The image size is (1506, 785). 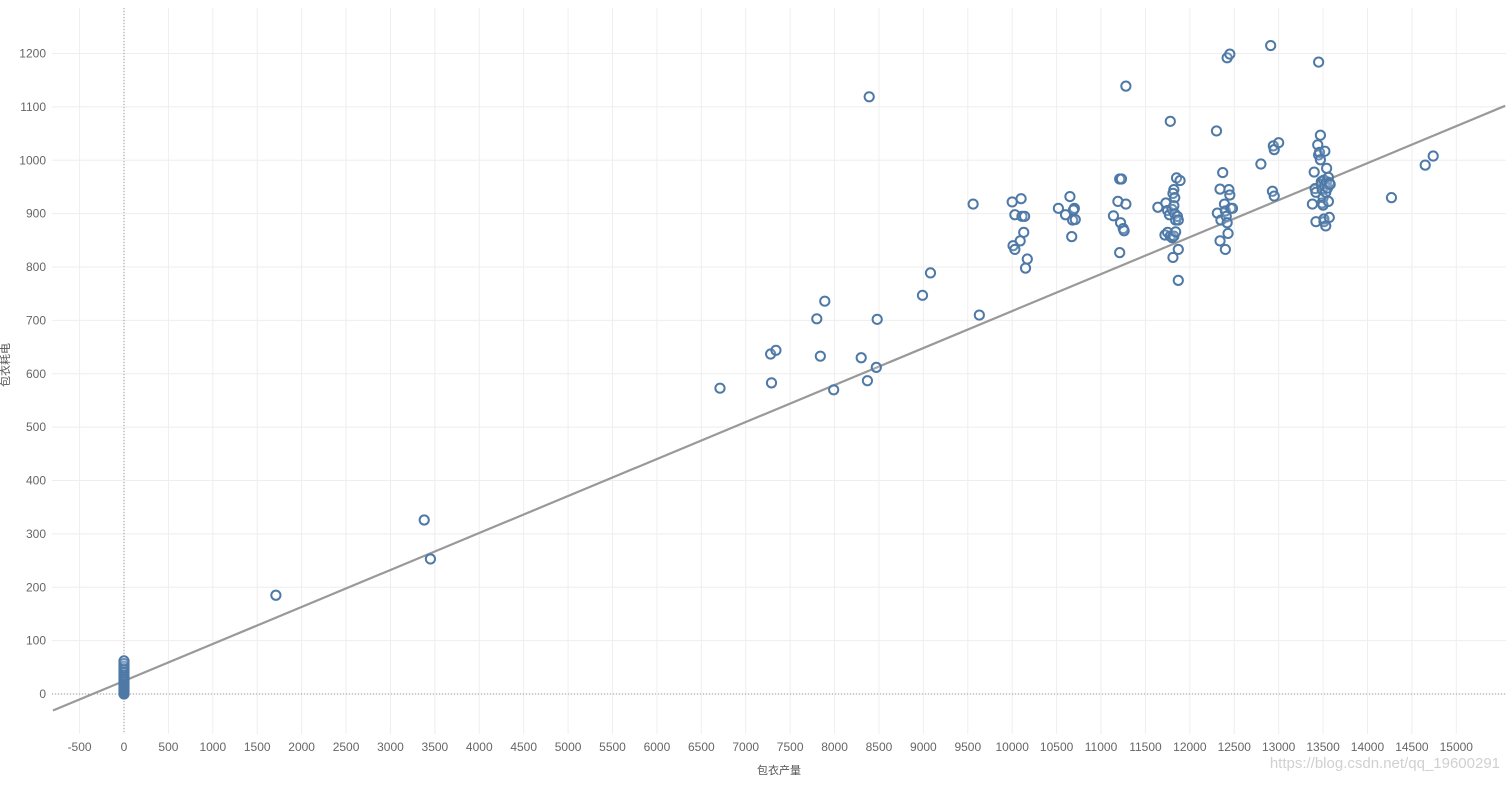 What do you see at coordinates (1057, 747) in the screenshot?
I see `x-tick-label: 10500` at bounding box center [1057, 747].